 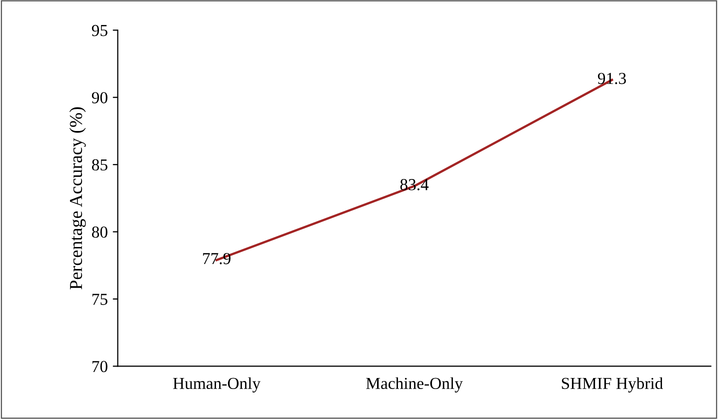 I want to click on y-tick-label: 95, so click(x=100, y=30).